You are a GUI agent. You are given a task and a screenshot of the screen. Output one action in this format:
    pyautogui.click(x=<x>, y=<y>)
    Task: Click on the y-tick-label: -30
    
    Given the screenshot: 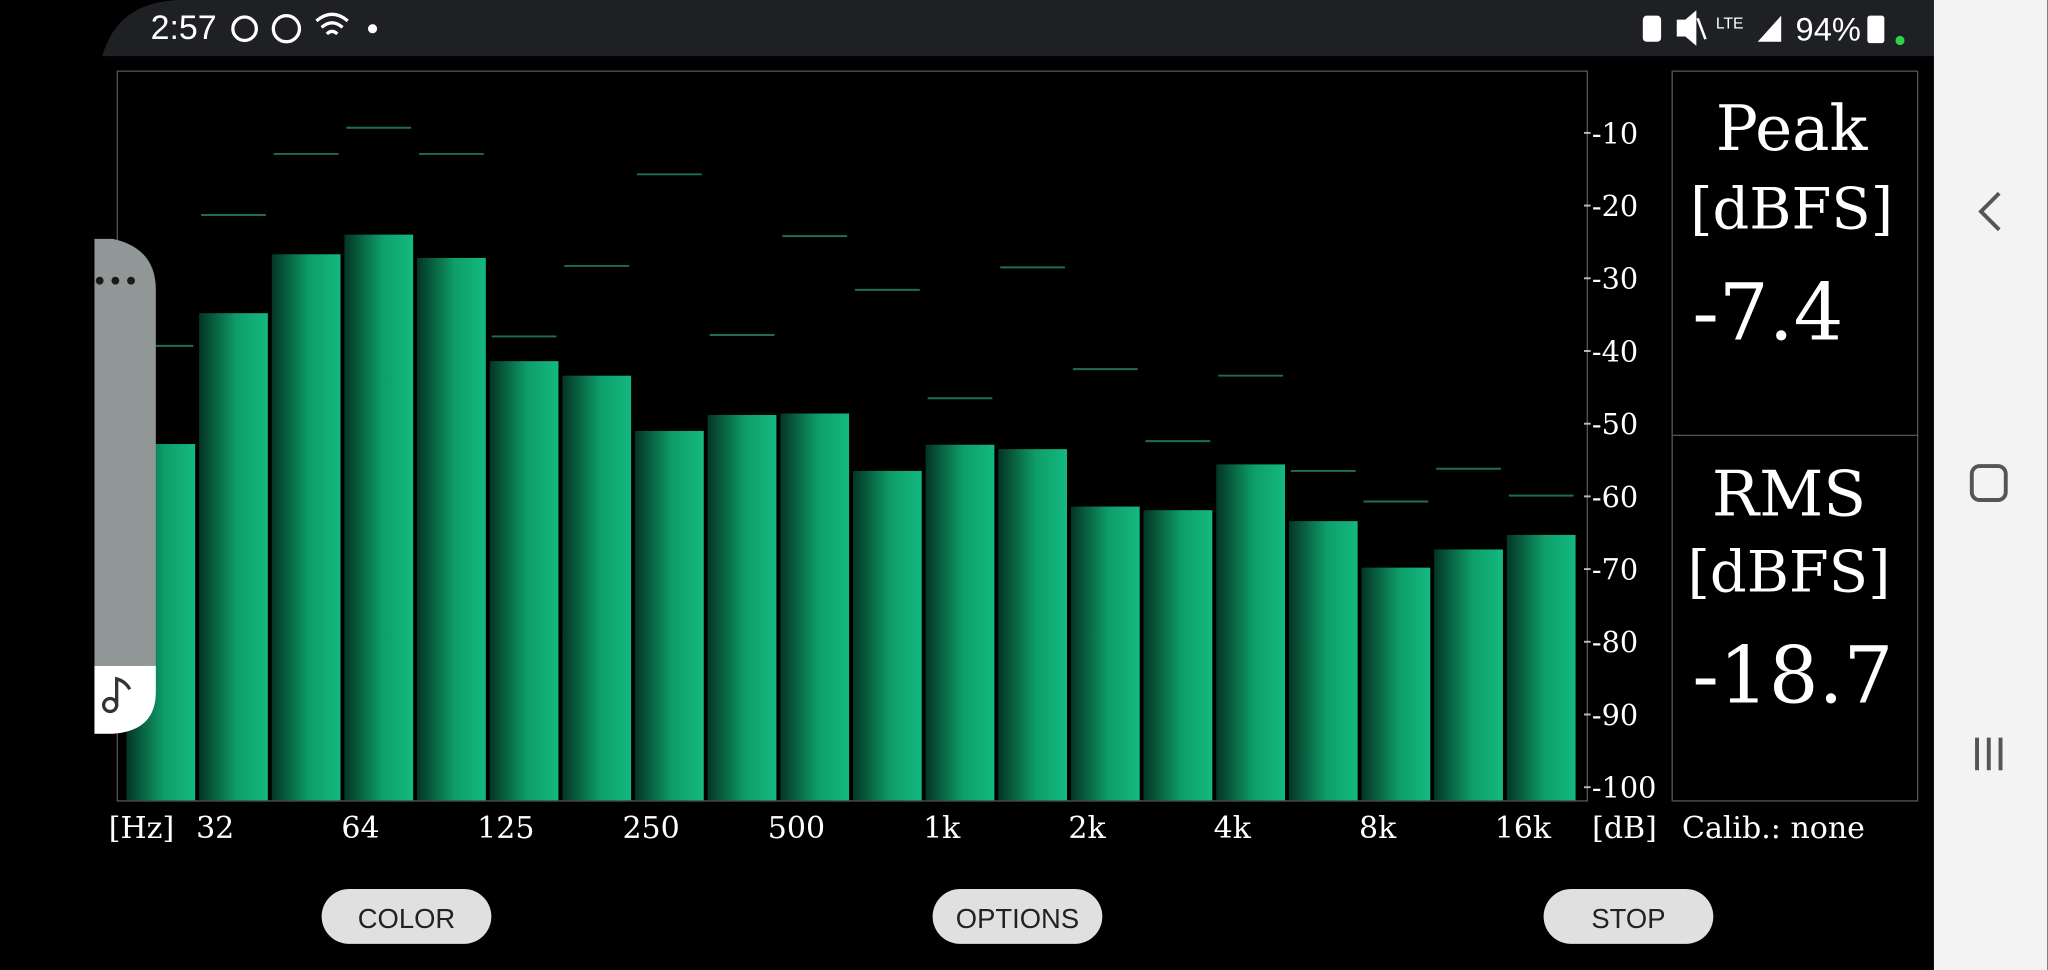 What is the action you would take?
    pyautogui.click(x=1615, y=279)
    